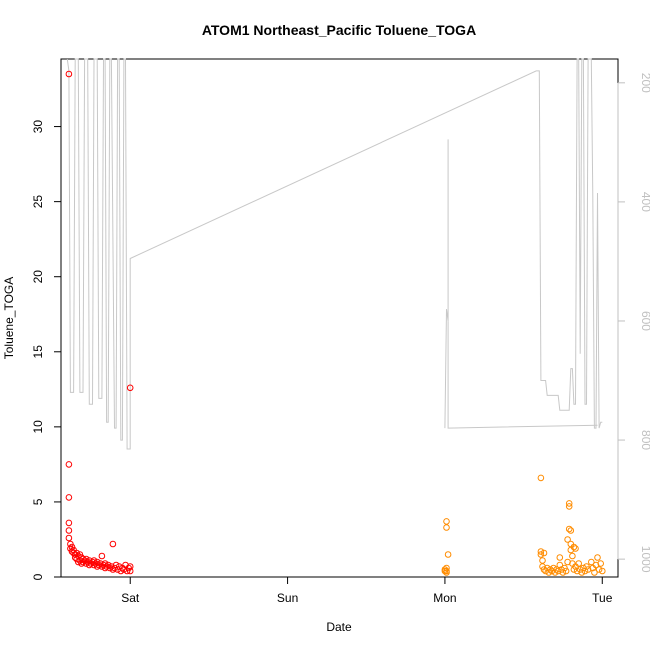  I want to click on y-tick-label: 0, so click(38, 576).